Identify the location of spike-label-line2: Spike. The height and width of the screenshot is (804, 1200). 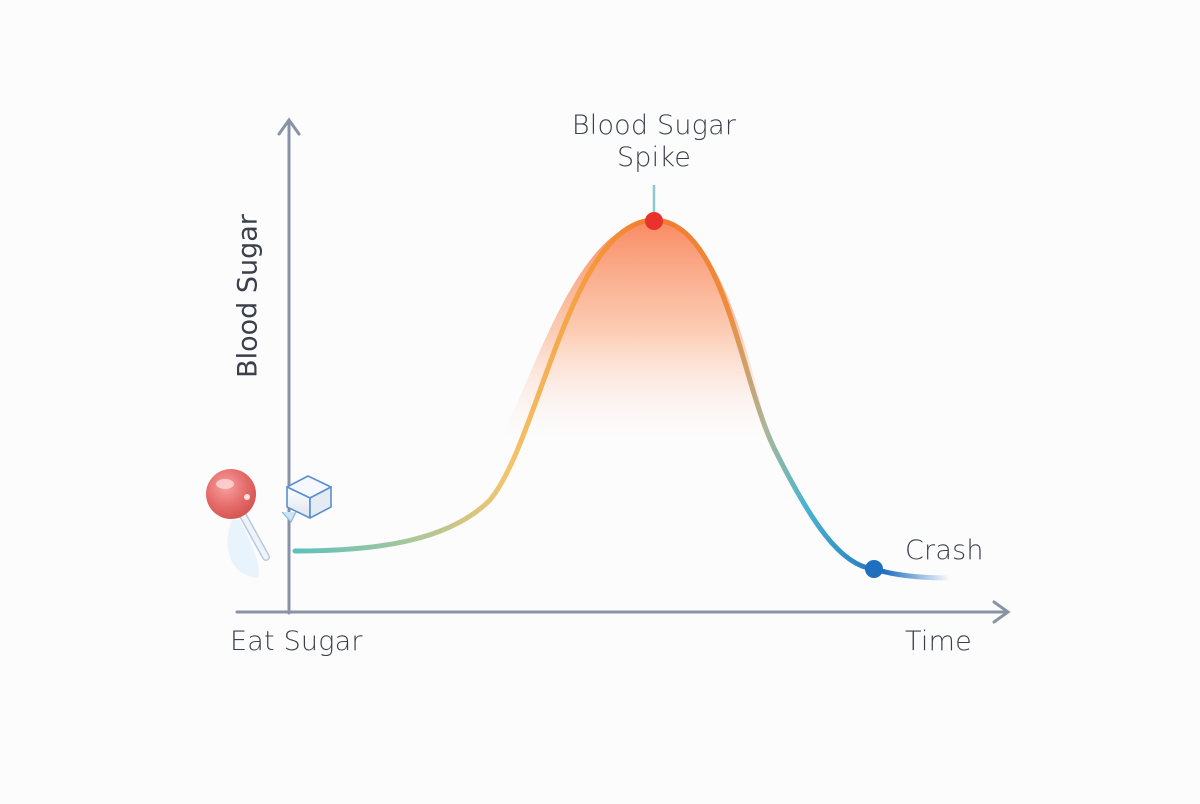
(654, 158).